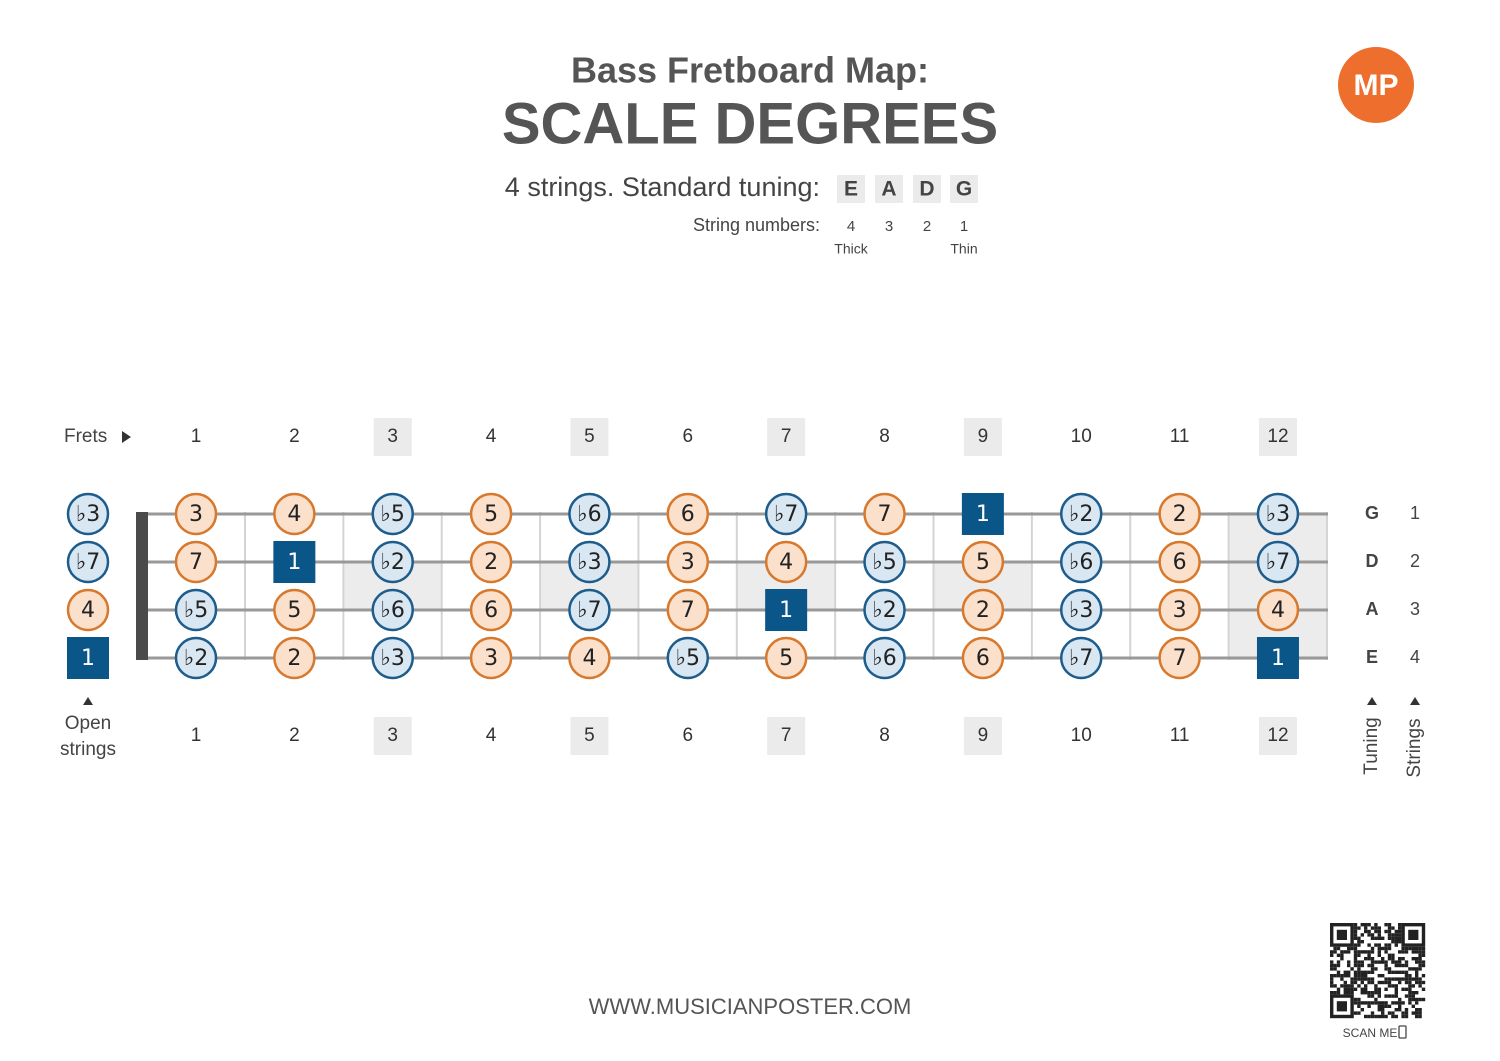 Image resolution: width=1500 pixels, height=1061 pixels. What do you see at coordinates (196, 514) in the screenshot?
I see `note-label: 3` at bounding box center [196, 514].